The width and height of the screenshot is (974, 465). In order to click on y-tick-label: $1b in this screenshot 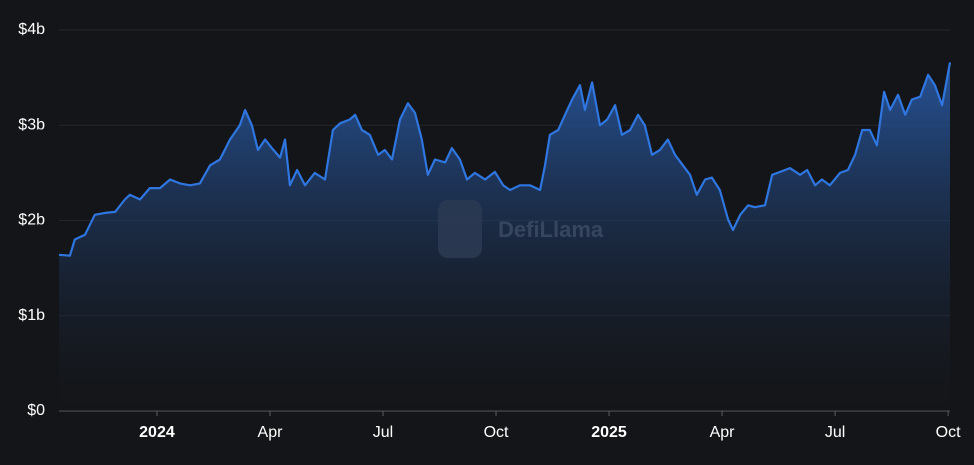, I will do `click(31, 315)`.